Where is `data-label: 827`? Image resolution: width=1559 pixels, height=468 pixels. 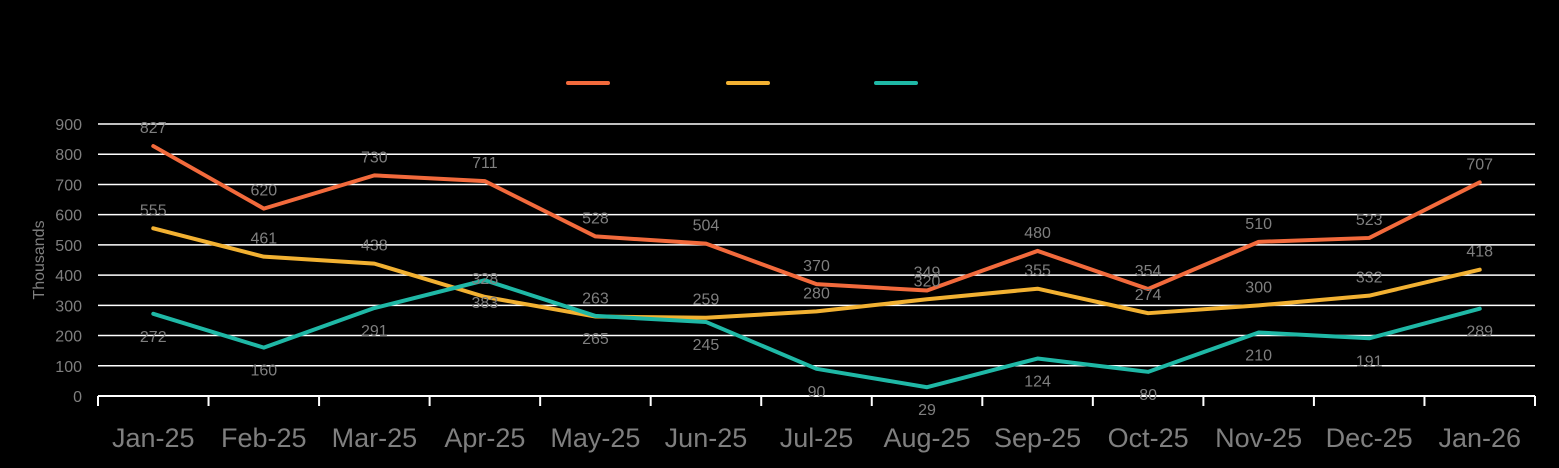
data-label: 827 is located at coordinates (153, 128).